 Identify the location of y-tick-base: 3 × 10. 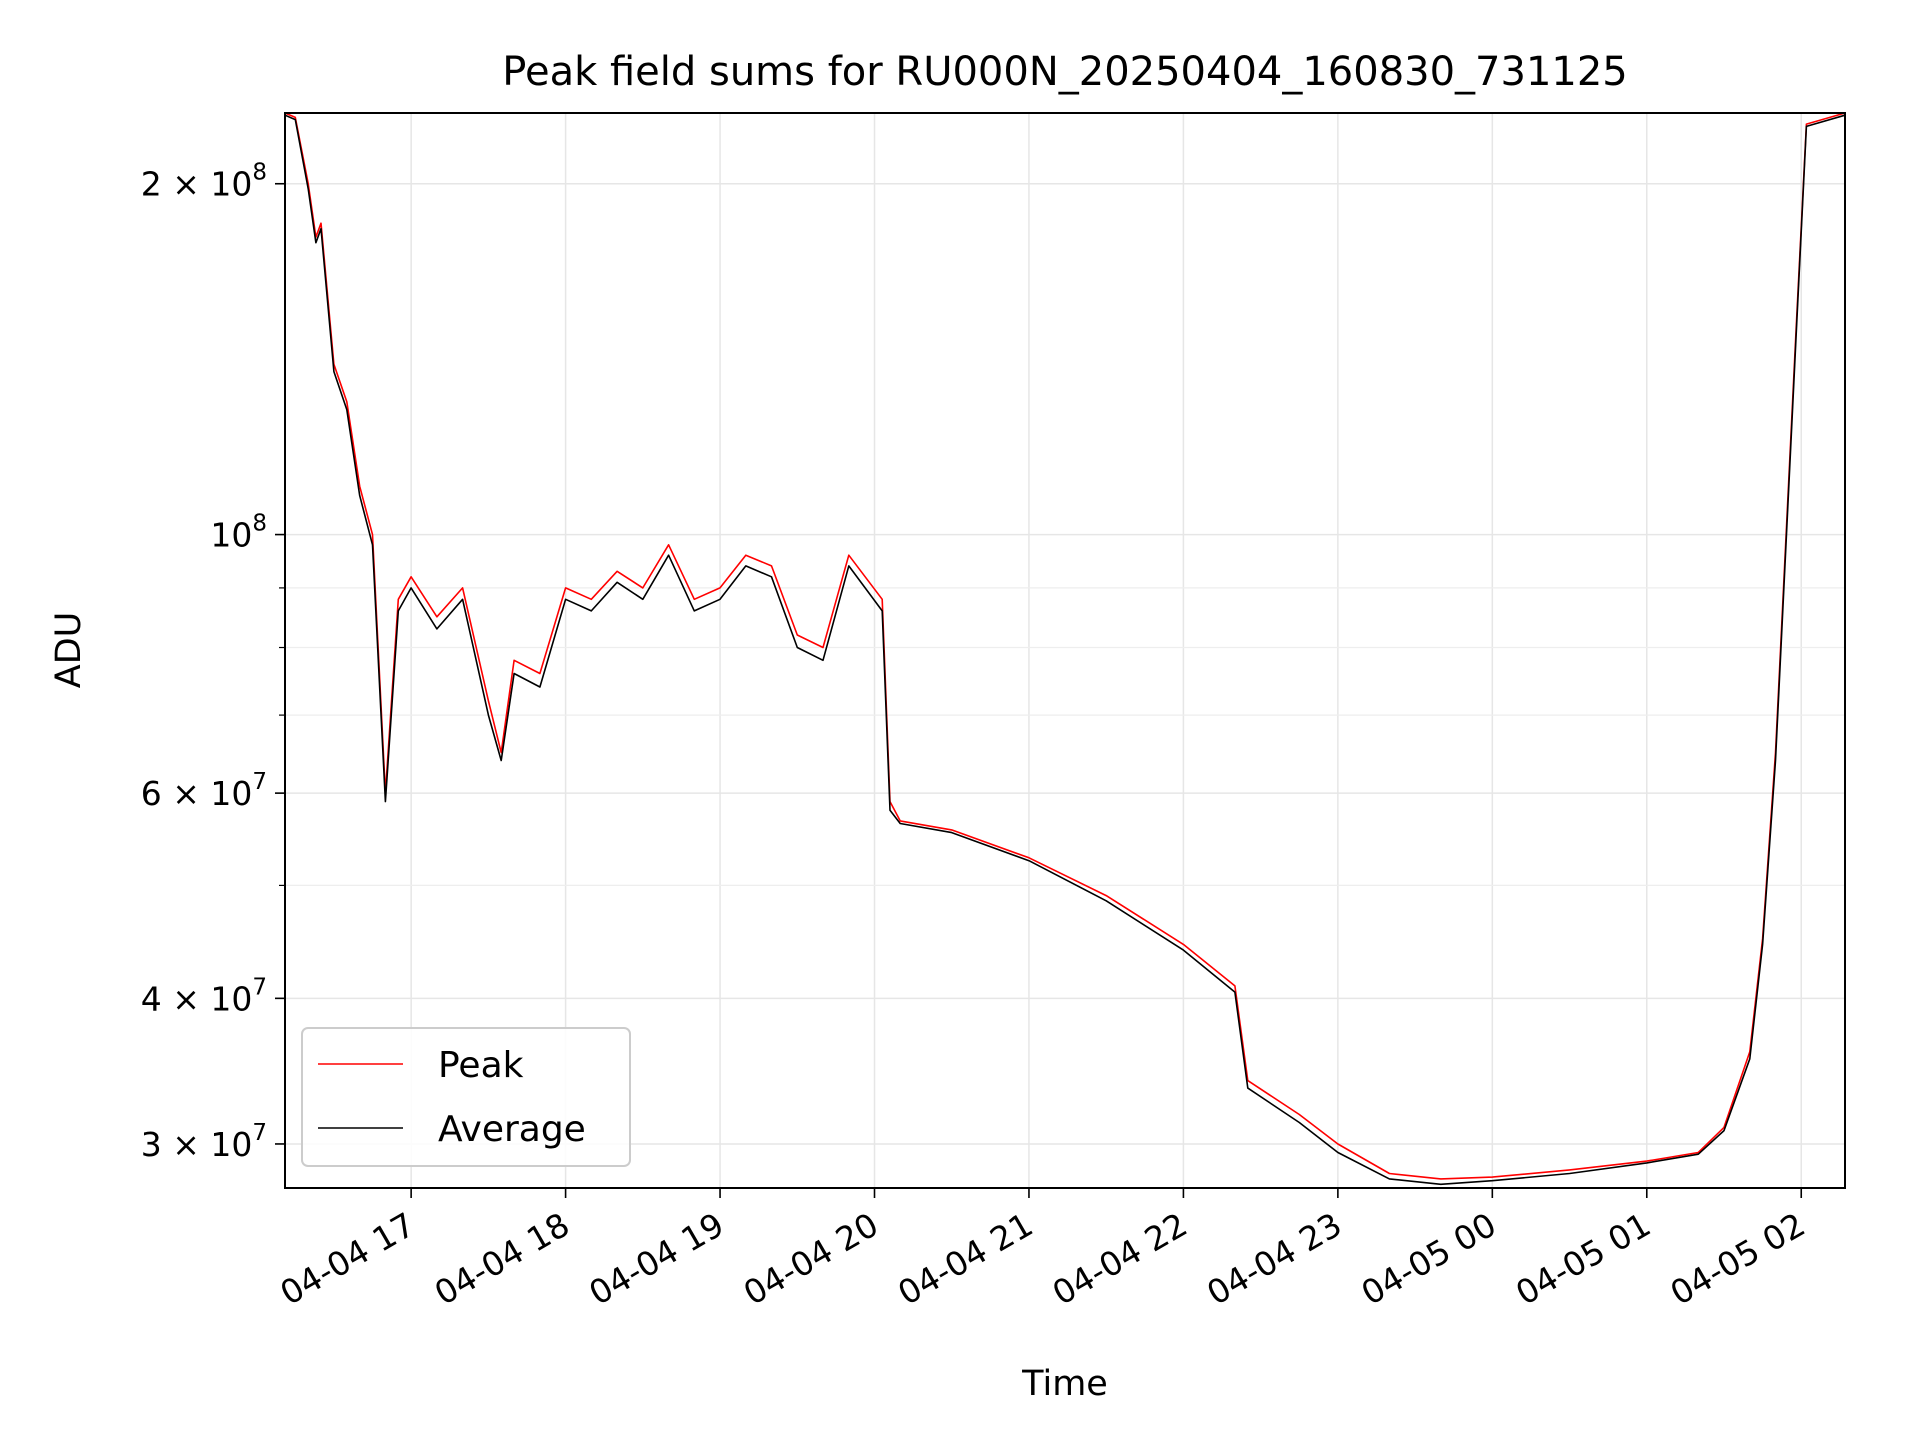
(197, 1144).